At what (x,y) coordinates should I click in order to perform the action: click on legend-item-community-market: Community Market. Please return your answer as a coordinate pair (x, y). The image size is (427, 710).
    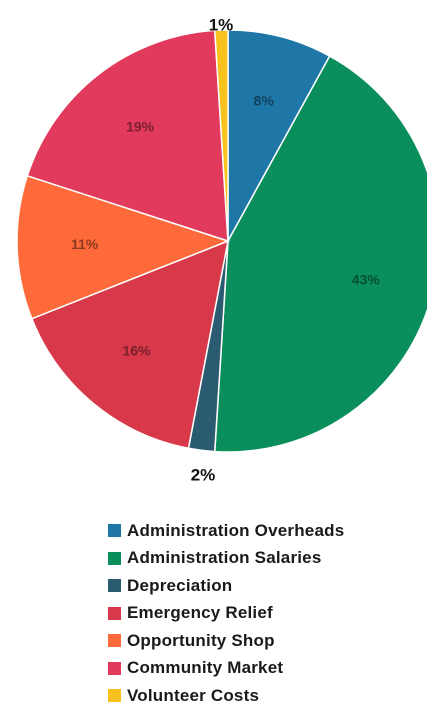
    Looking at the image, I should click on (226, 669).